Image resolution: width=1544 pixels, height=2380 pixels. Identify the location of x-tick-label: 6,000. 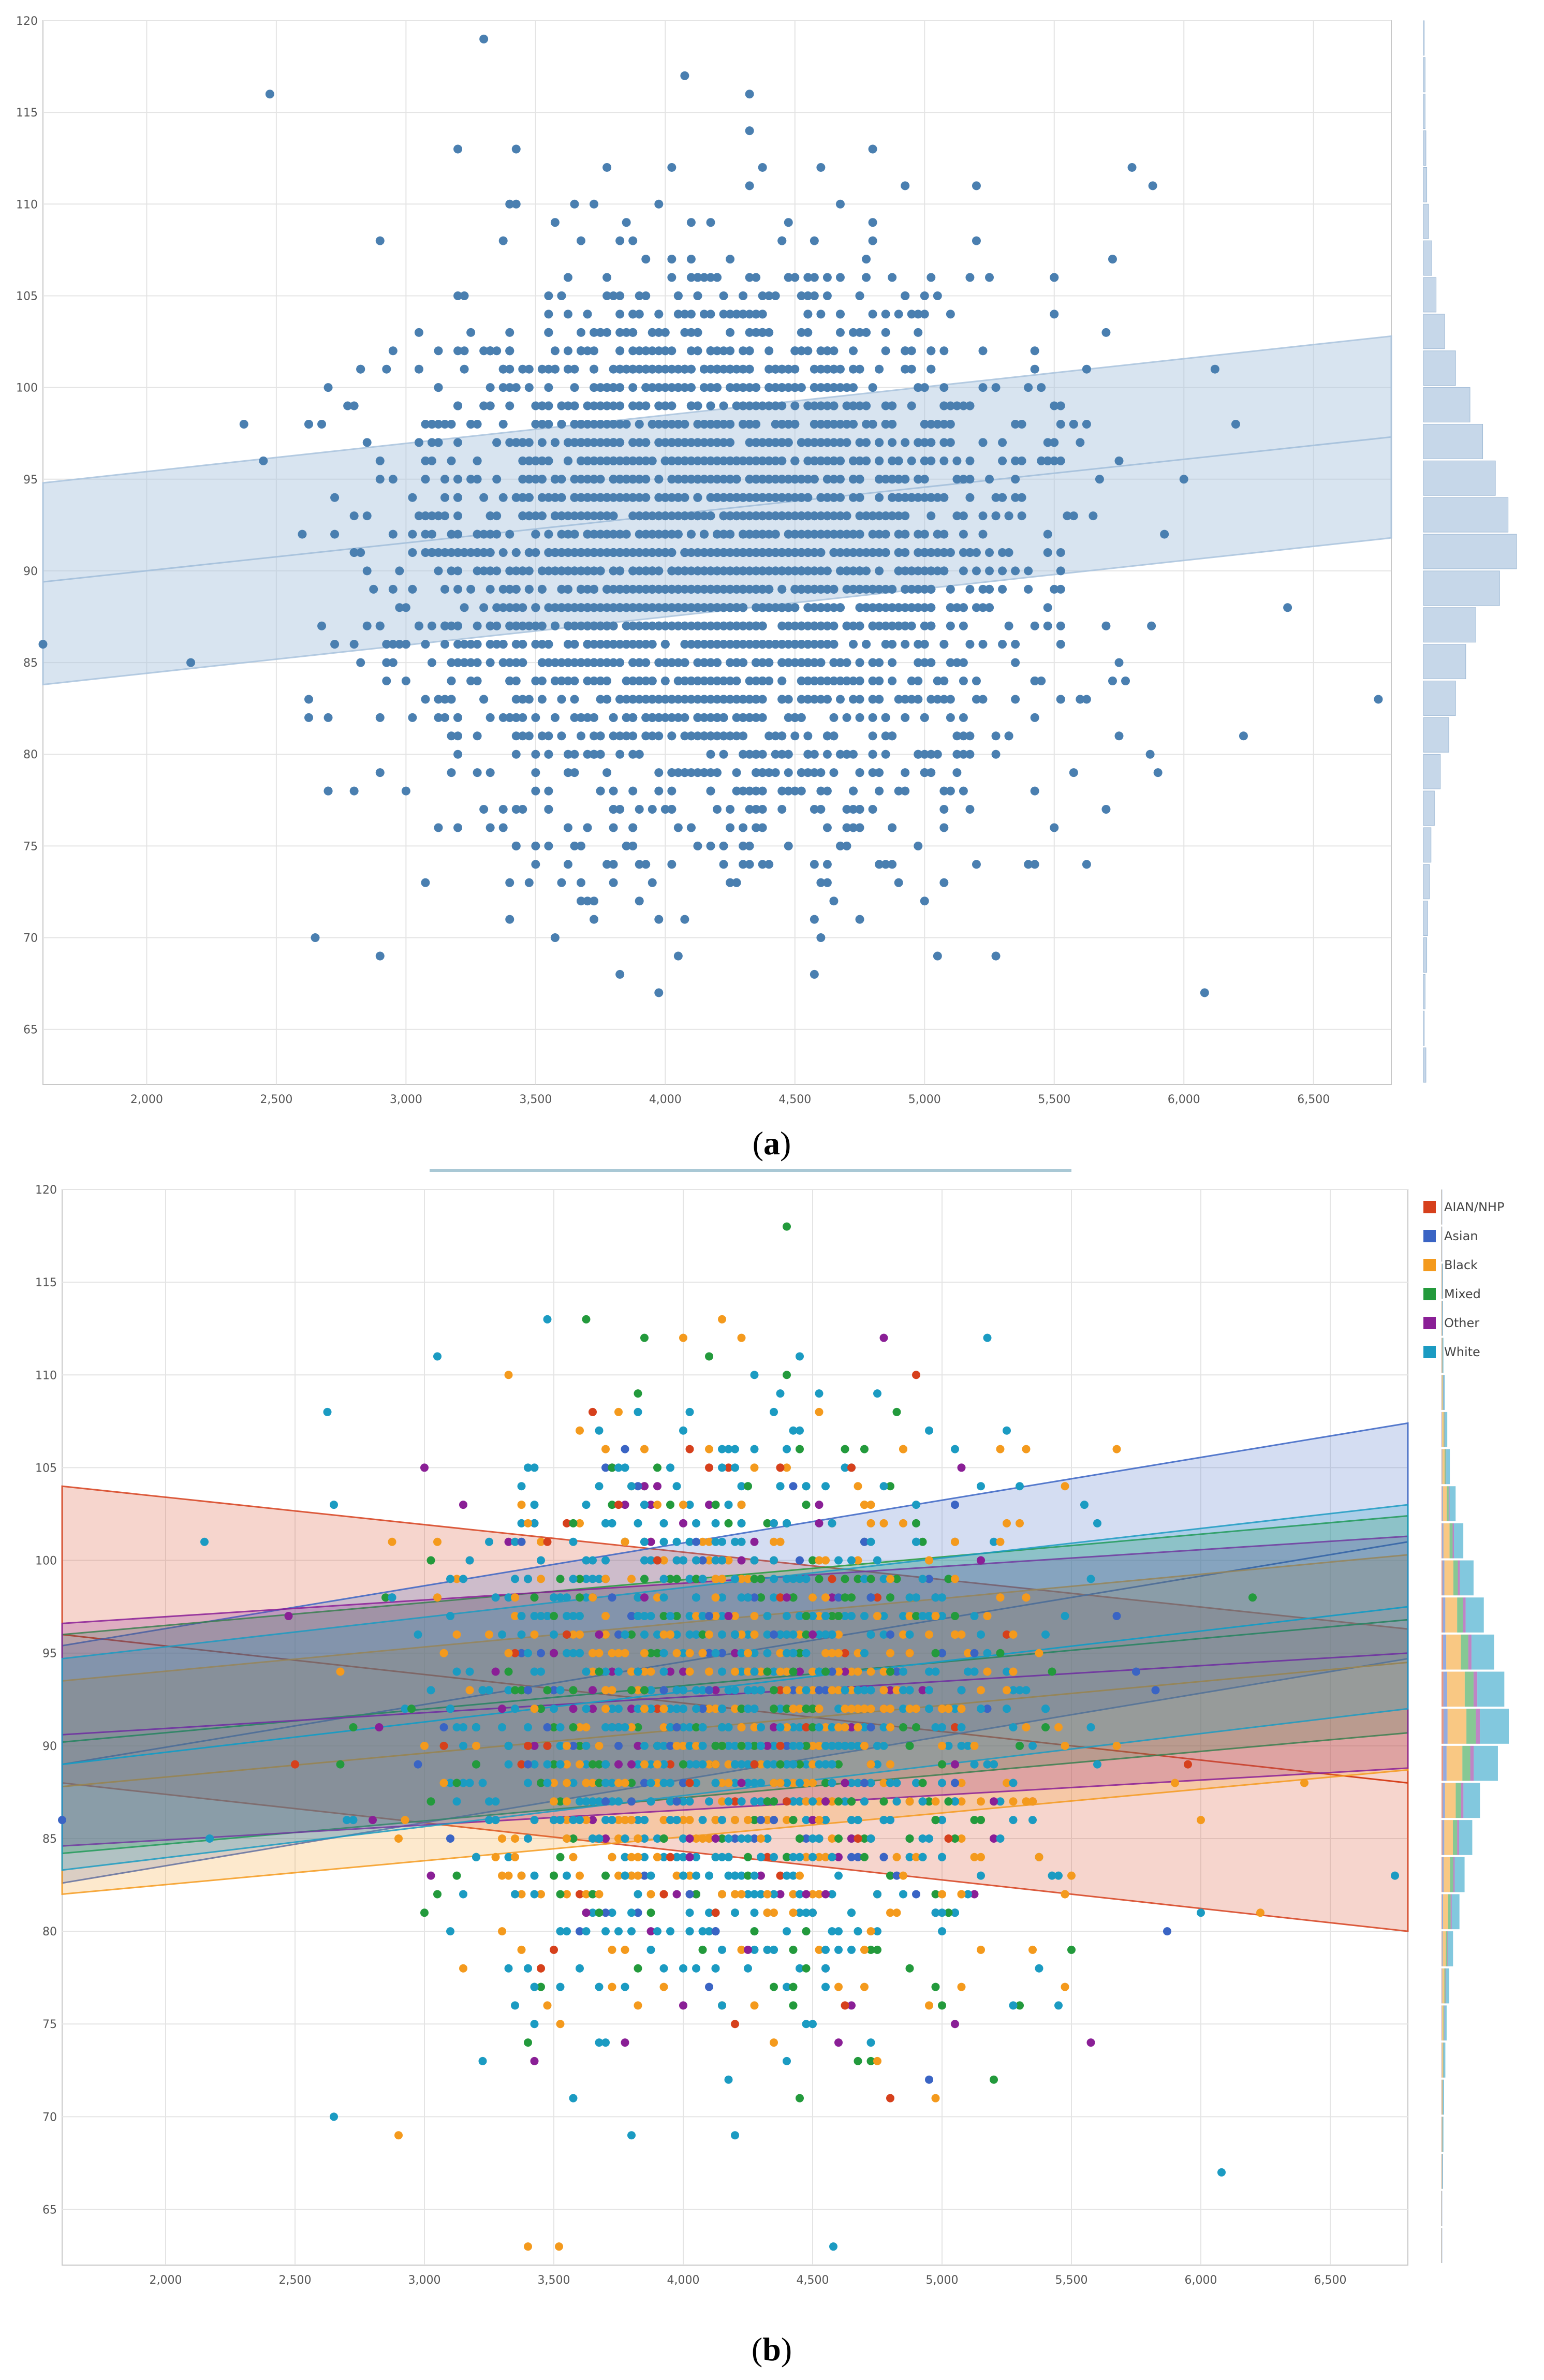
(1184, 1100).